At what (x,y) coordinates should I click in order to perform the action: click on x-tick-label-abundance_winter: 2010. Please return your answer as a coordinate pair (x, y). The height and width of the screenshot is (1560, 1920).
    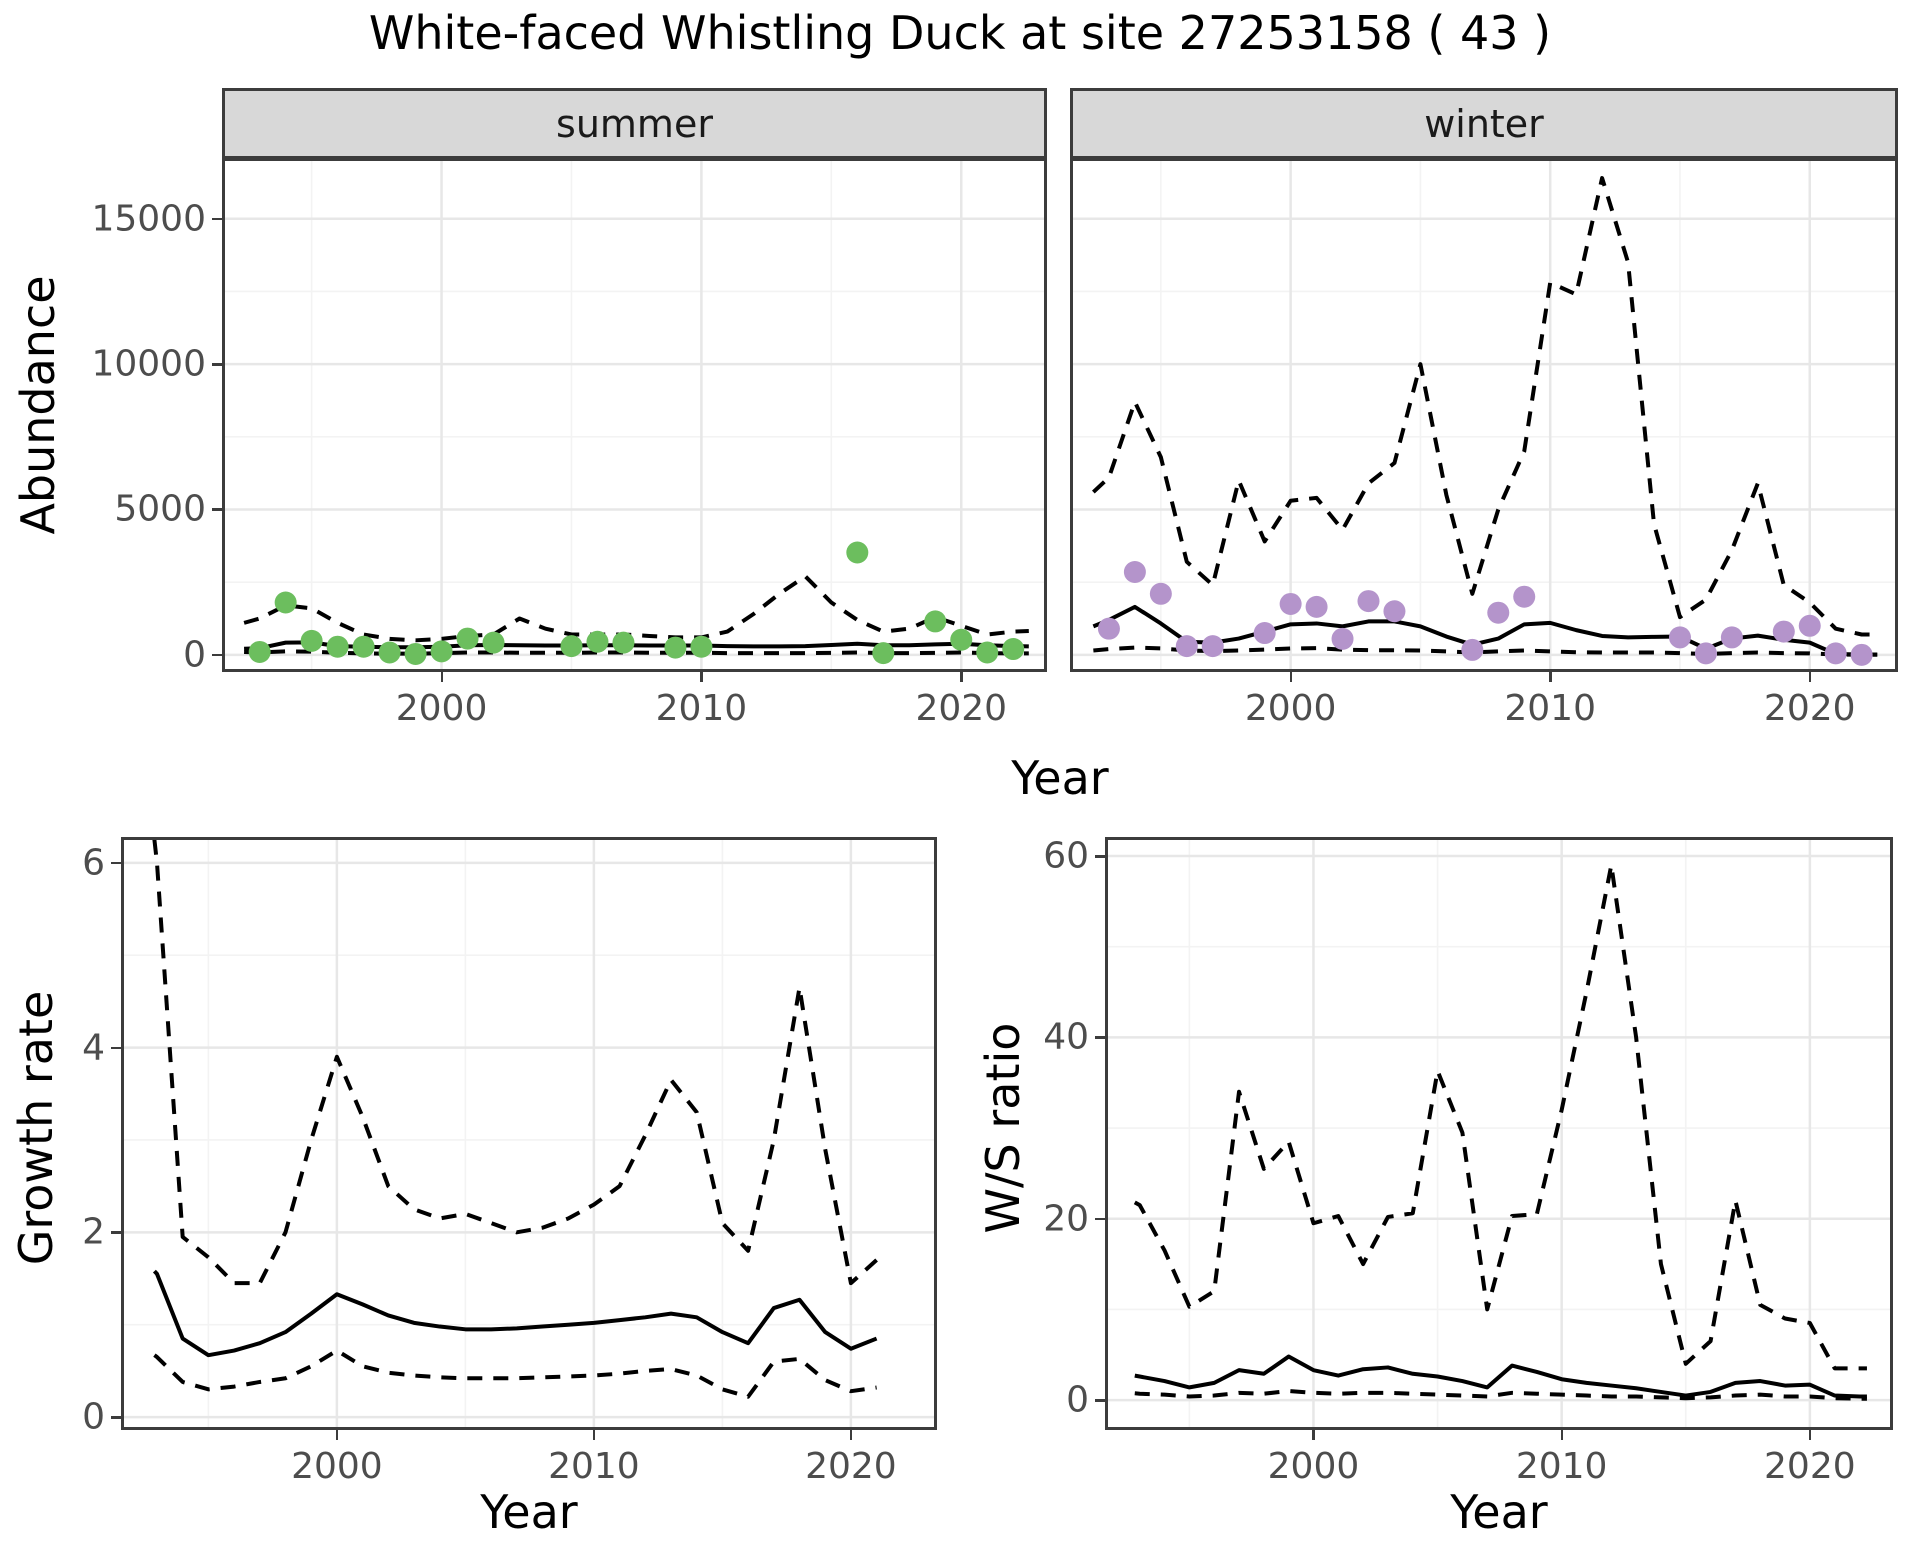
    Looking at the image, I should click on (1550, 708).